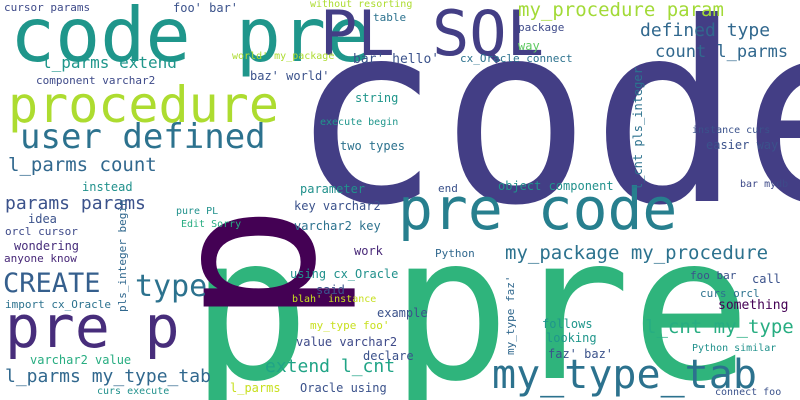 Image resolution: width=800 pixels, height=400 pixels. I want to click on cloud-word-pl-sql: PL SQL, so click(432, 35).